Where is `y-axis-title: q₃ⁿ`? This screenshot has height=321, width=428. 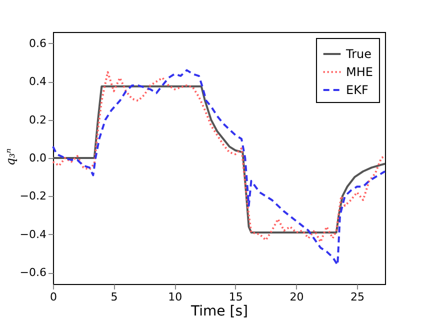 y-axis-title: q₃ⁿ is located at coordinates (11, 157).